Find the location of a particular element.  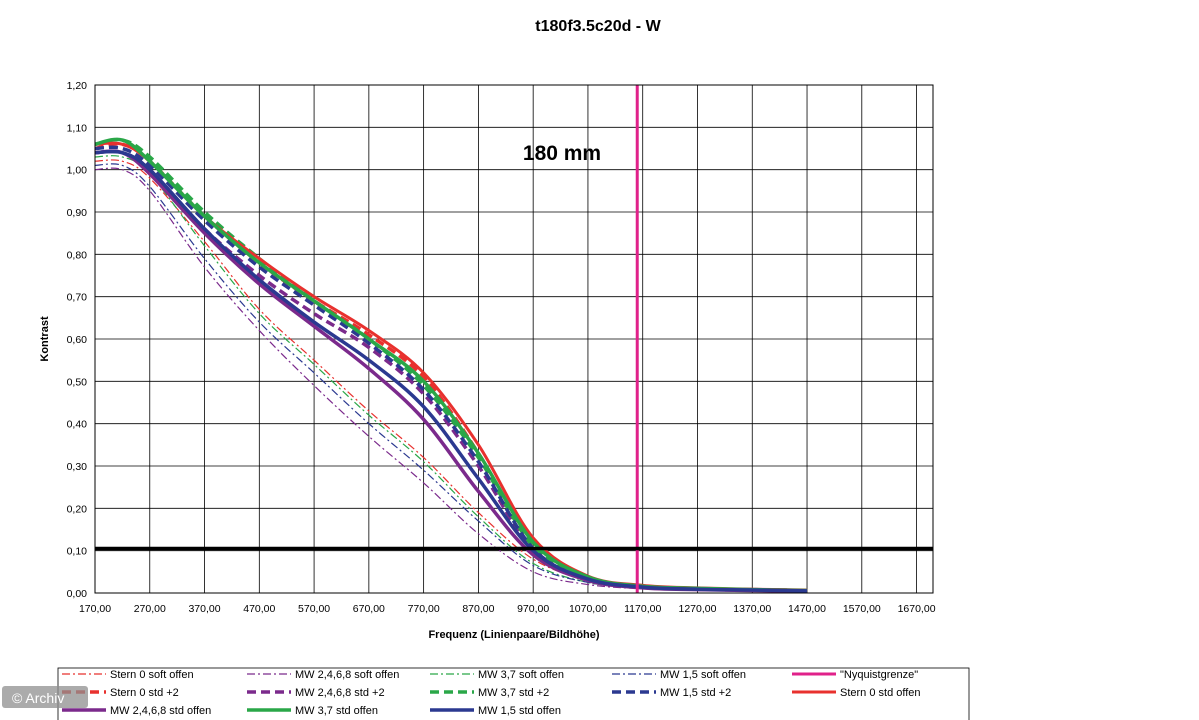

annotation-180mm: 180 mm is located at coordinates (562, 153).